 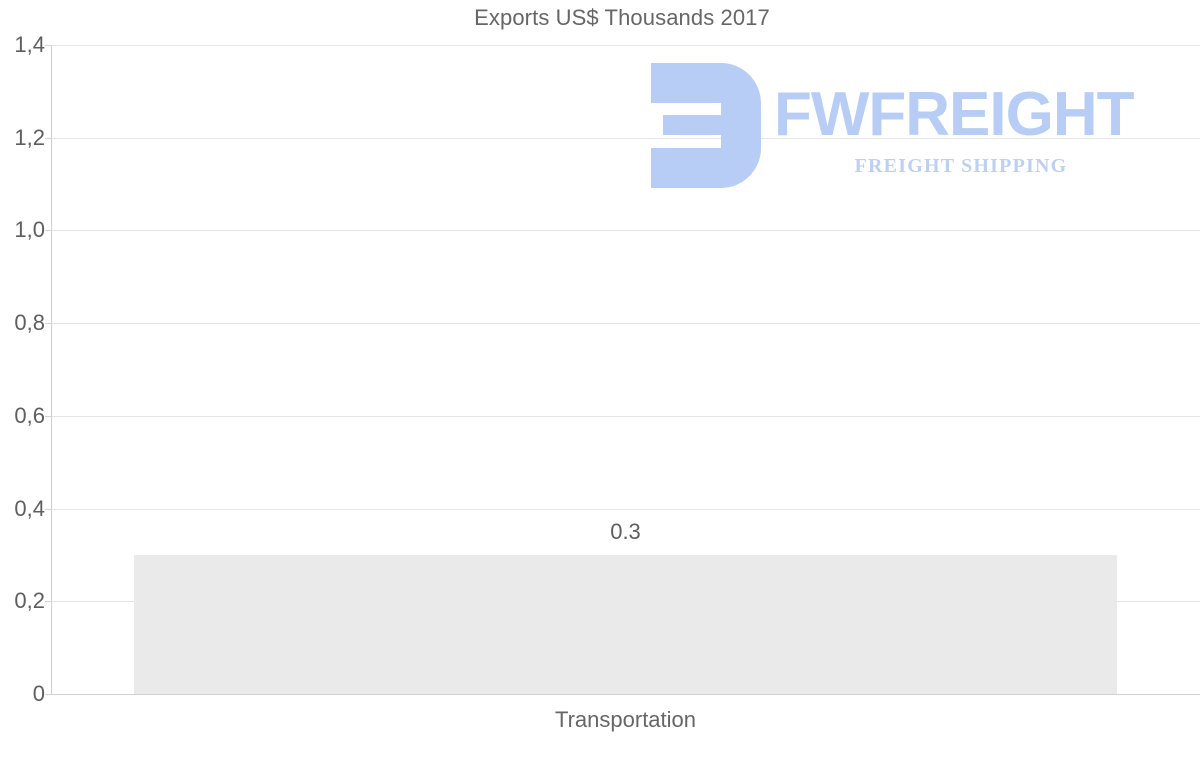 I want to click on y-axis-tick-label: 1,2, so click(x=29, y=137).